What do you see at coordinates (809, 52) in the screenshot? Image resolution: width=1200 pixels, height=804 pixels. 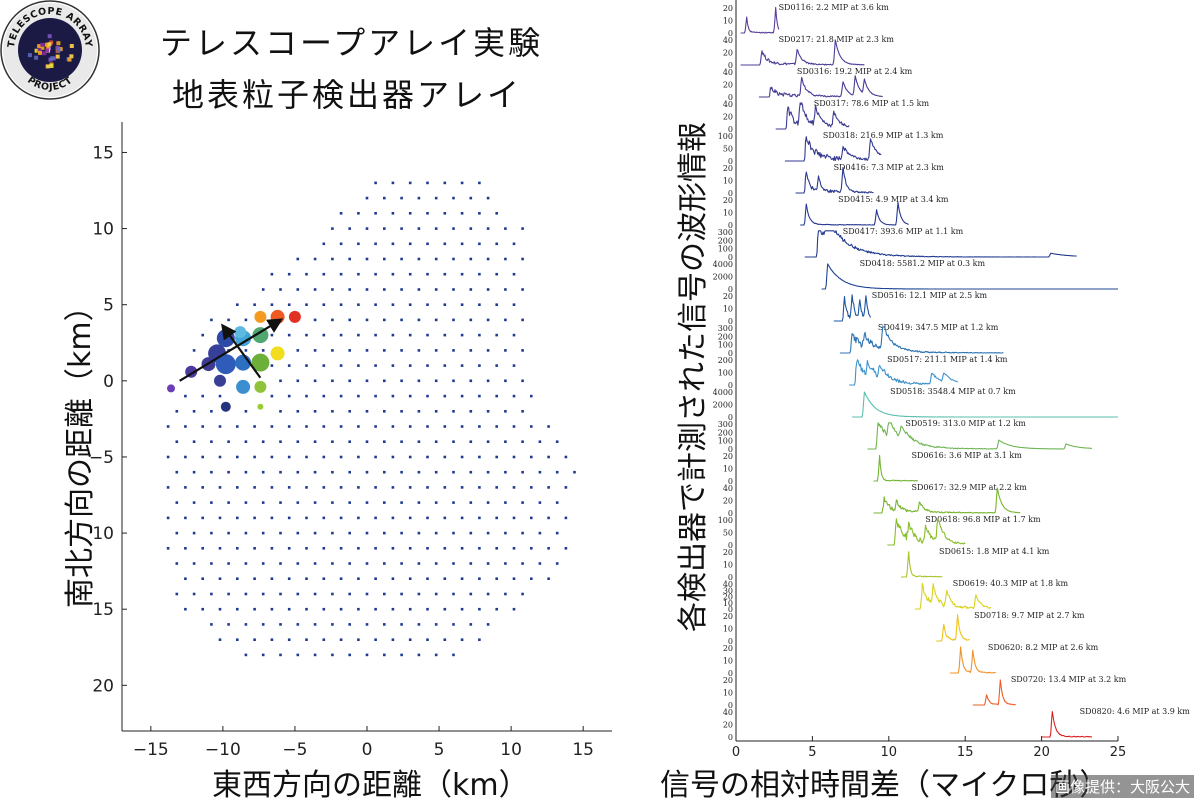 I see `waveform-panel: 40 20 0 SD0217: 21.8 MIP at 2.3 km` at bounding box center [809, 52].